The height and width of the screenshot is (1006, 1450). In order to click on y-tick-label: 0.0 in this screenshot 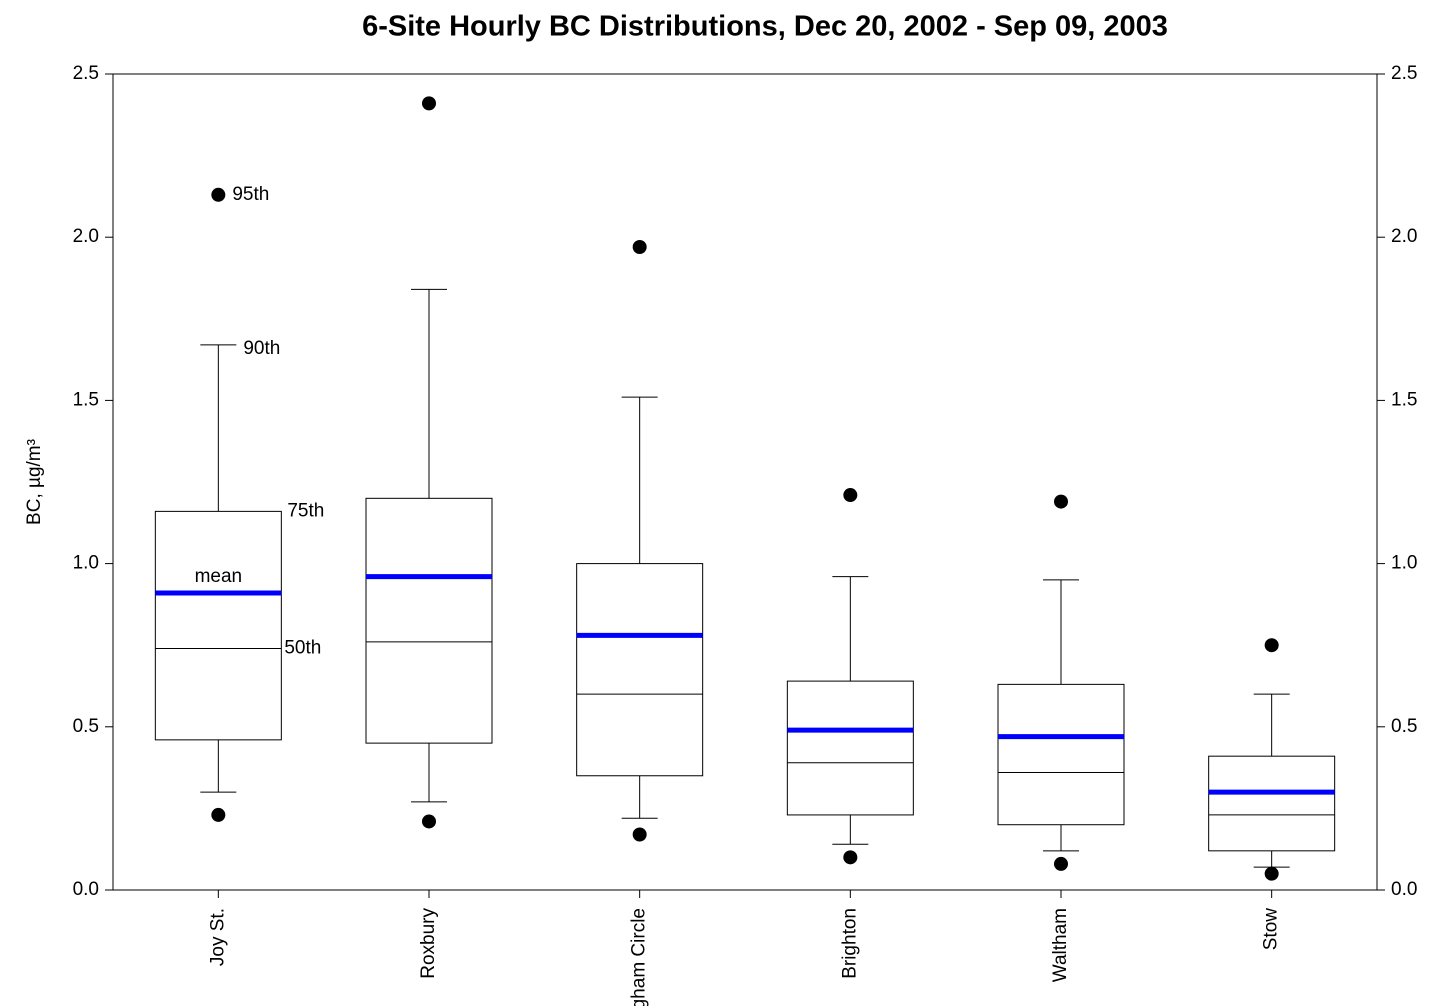, I will do `click(86, 889)`.